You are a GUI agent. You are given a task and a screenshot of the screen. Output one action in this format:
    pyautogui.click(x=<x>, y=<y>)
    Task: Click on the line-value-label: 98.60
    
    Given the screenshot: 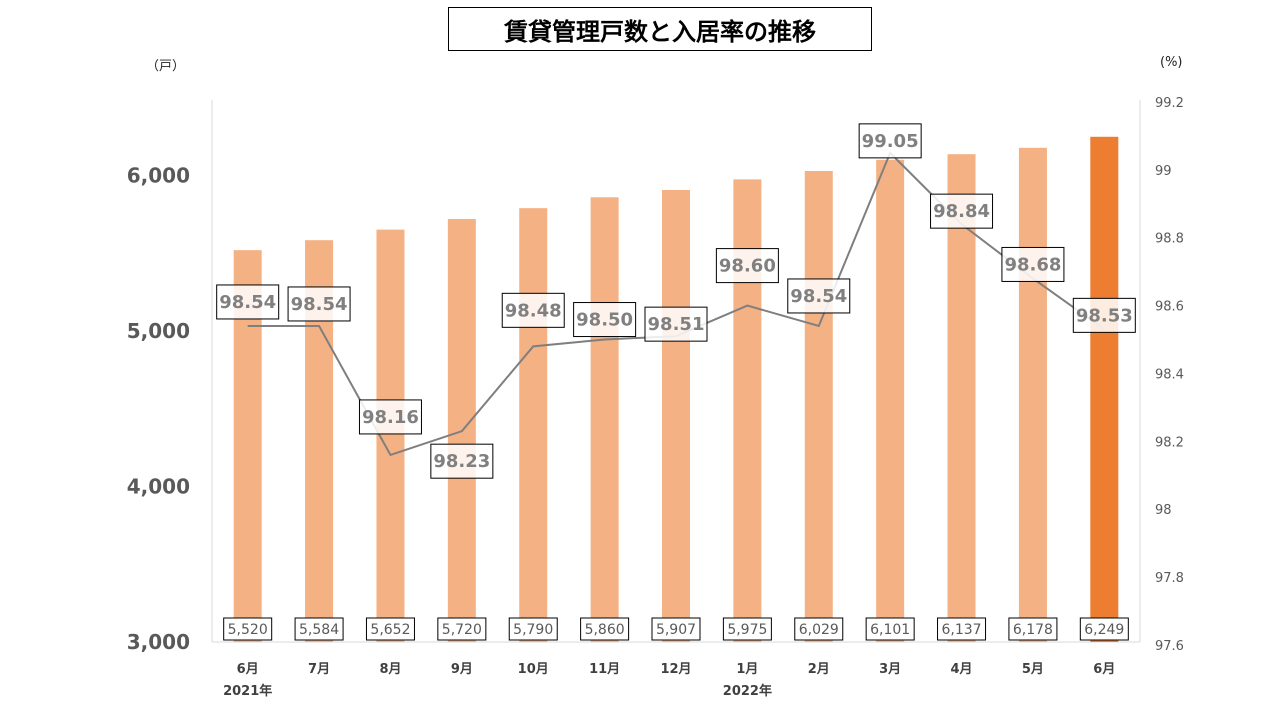 What is the action you would take?
    pyautogui.click(x=747, y=266)
    